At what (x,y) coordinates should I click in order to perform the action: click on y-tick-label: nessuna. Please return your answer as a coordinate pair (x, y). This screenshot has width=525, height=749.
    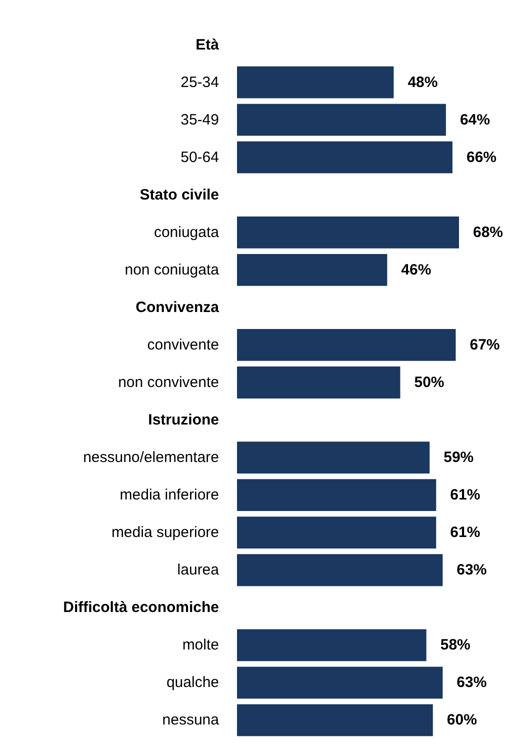
    Looking at the image, I should click on (191, 720).